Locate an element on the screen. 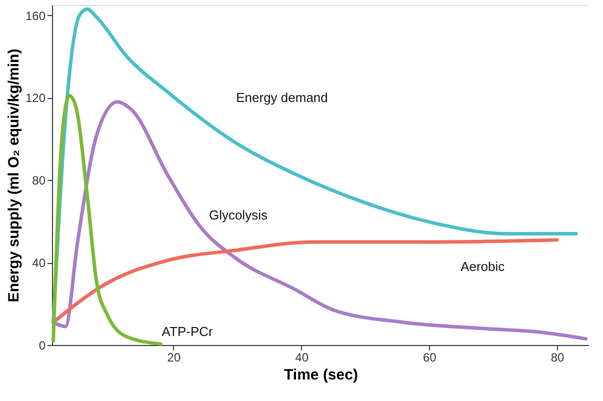 The image size is (603, 401). x-tick-label: 60 is located at coordinates (430, 357).